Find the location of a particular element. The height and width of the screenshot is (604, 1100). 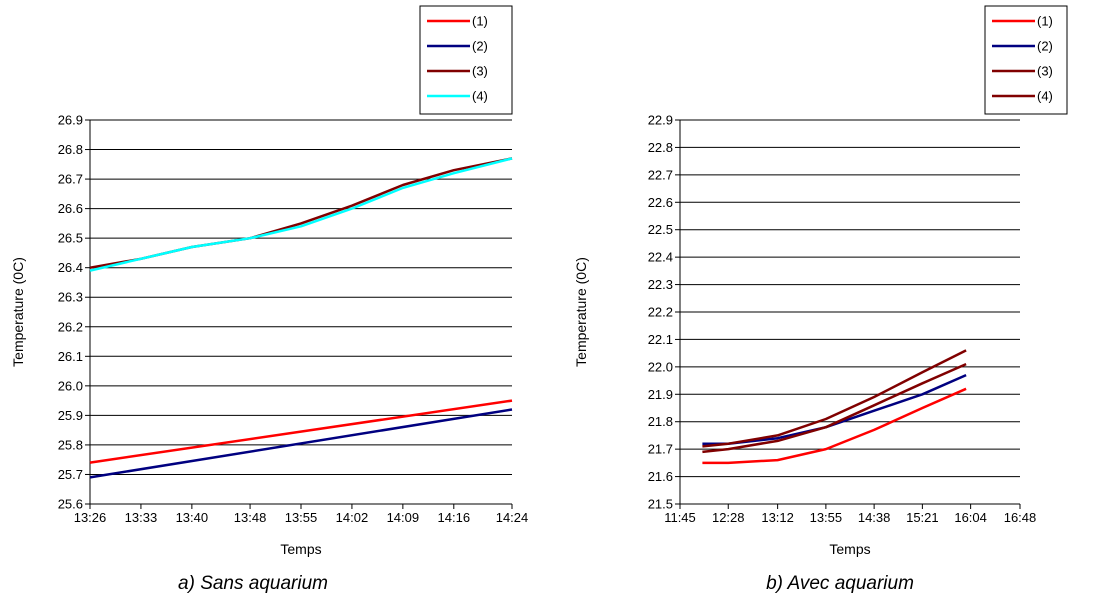

y-tick-label: 26.9 is located at coordinates (70, 120).